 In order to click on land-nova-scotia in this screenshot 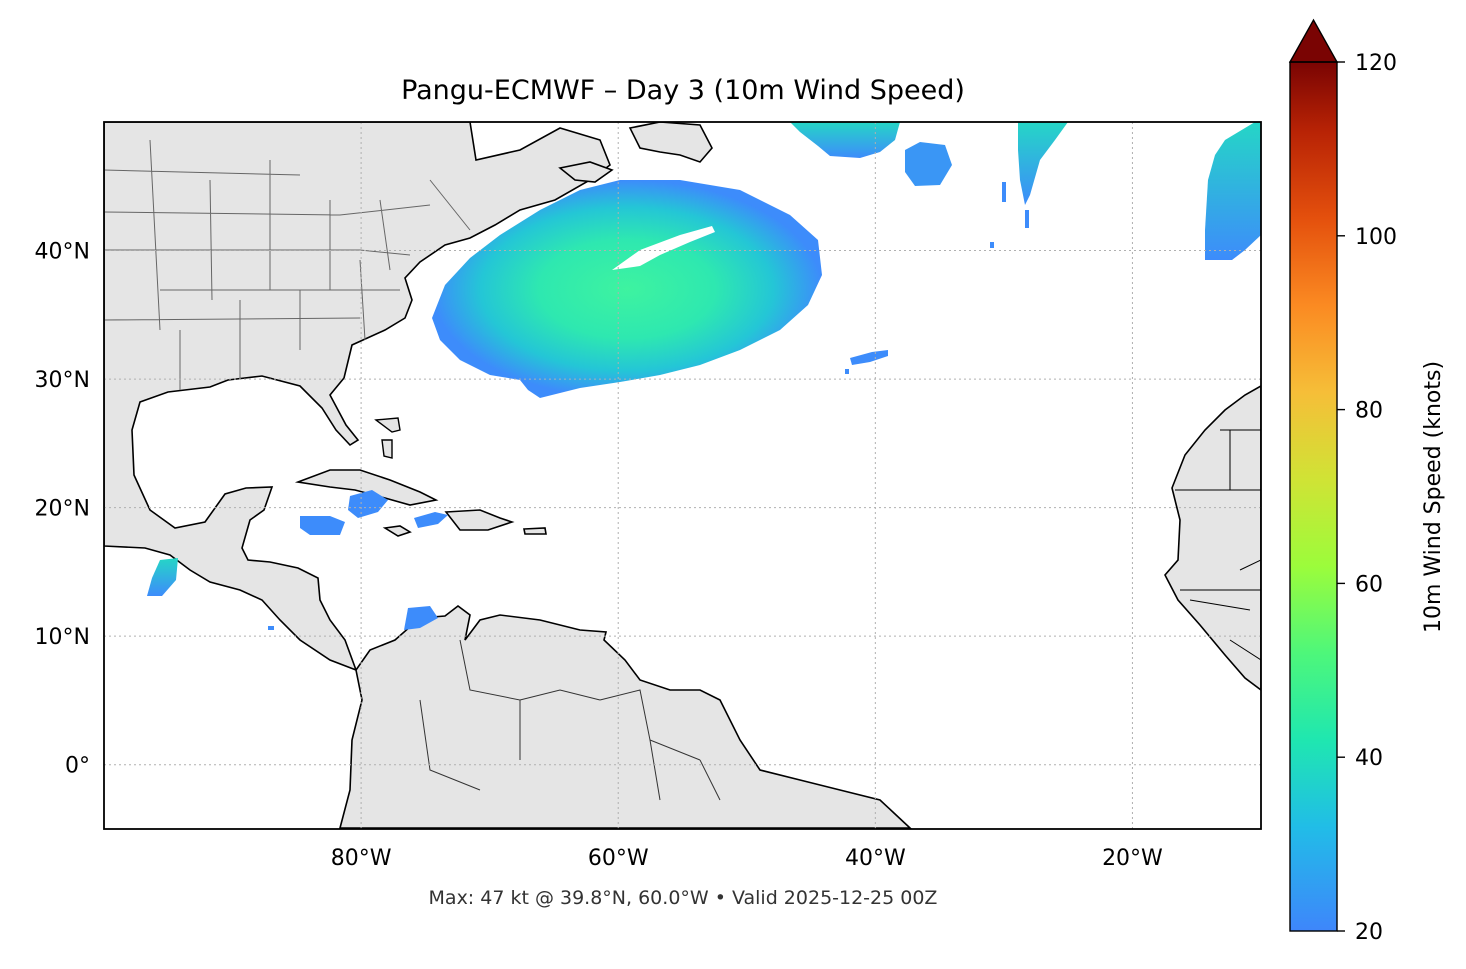, I will do `click(586, 172)`.